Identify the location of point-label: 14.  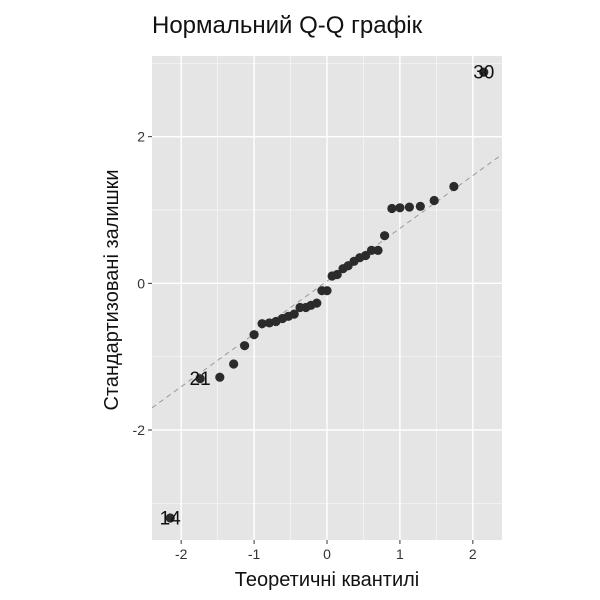
(171, 519).